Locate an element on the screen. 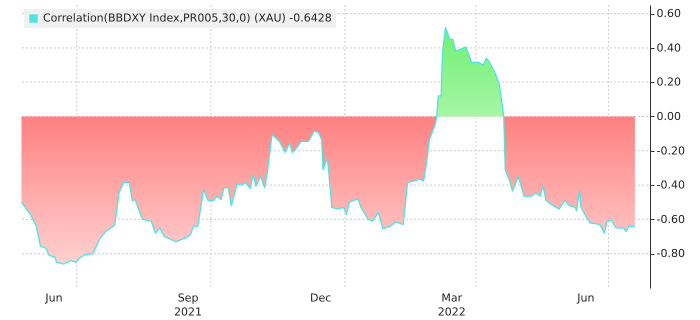 Image resolution: width=700 pixels, height=320 pixels. y-tick-label: -0.80 is located at coordinates (670, 253).